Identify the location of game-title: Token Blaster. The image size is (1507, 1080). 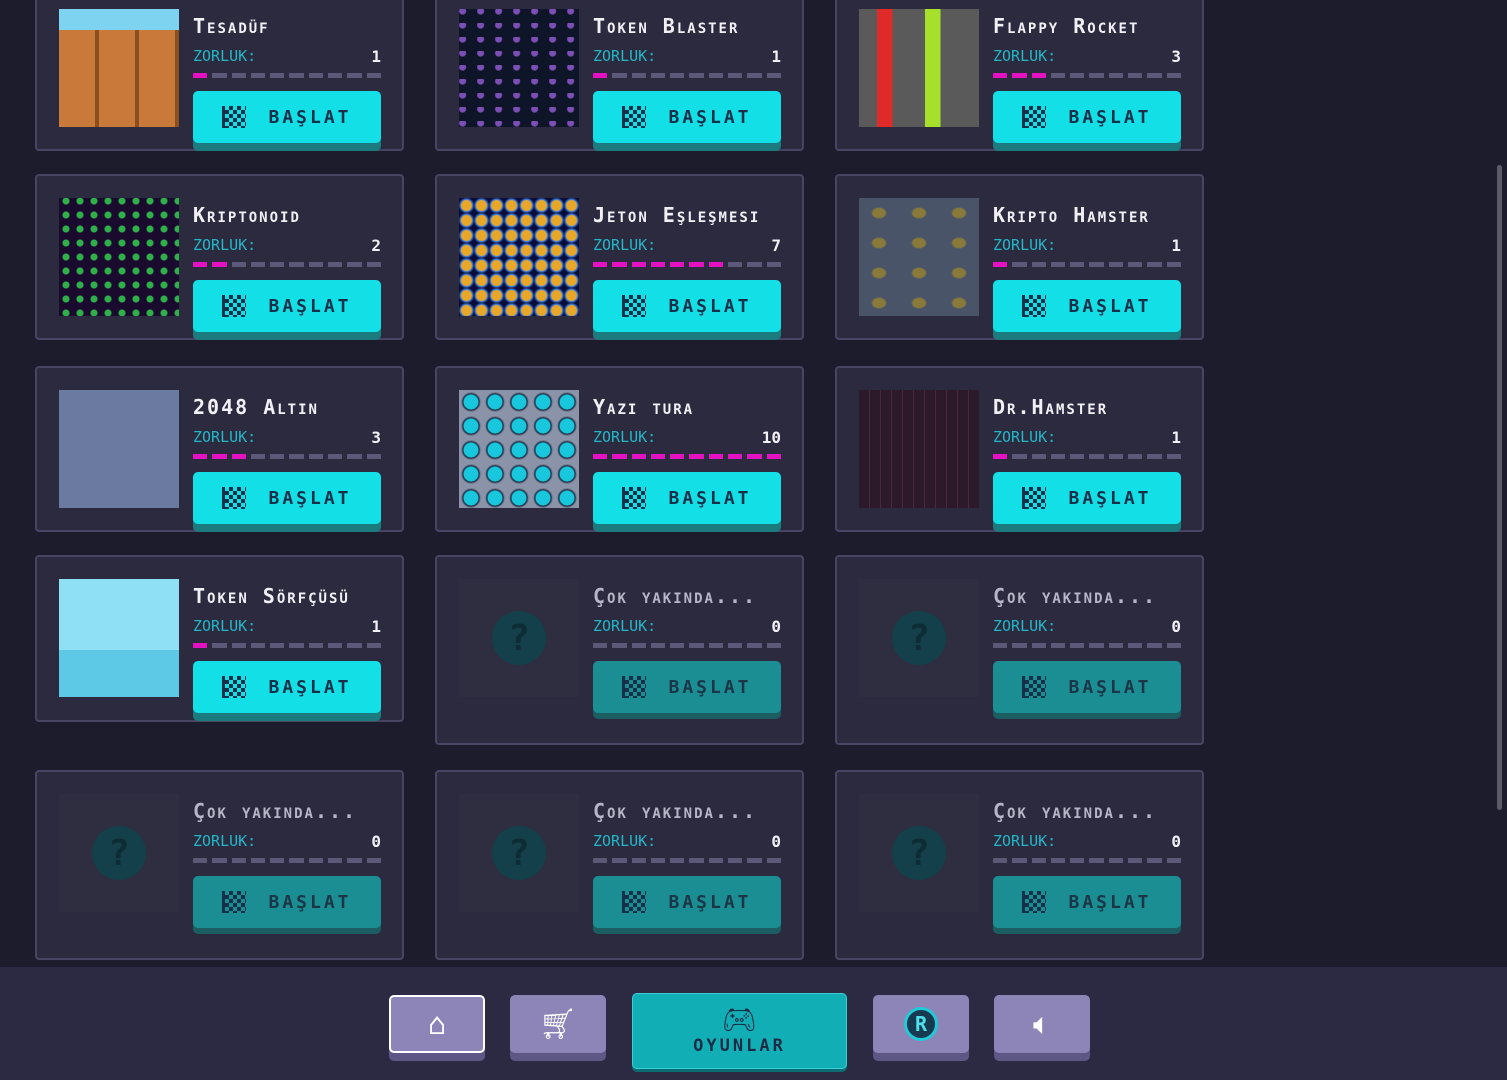
(666, 26).